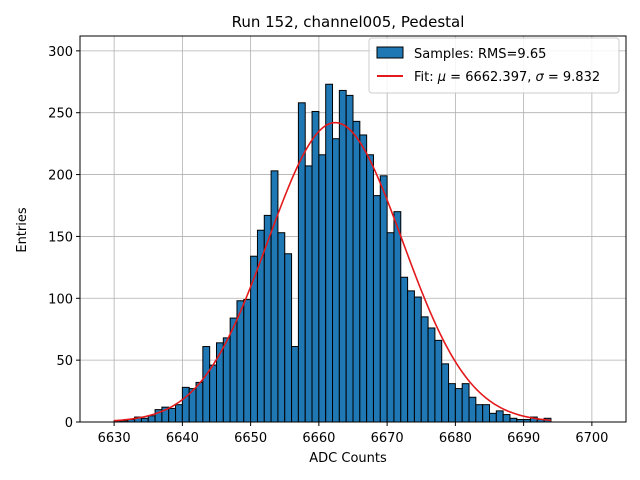  What do you see at coordinates (507, 77) in the screenshot?
I see `legend-label-fit: Fit: μ = 6662.397, σ = 9.832` at bounding box center [507, 77].